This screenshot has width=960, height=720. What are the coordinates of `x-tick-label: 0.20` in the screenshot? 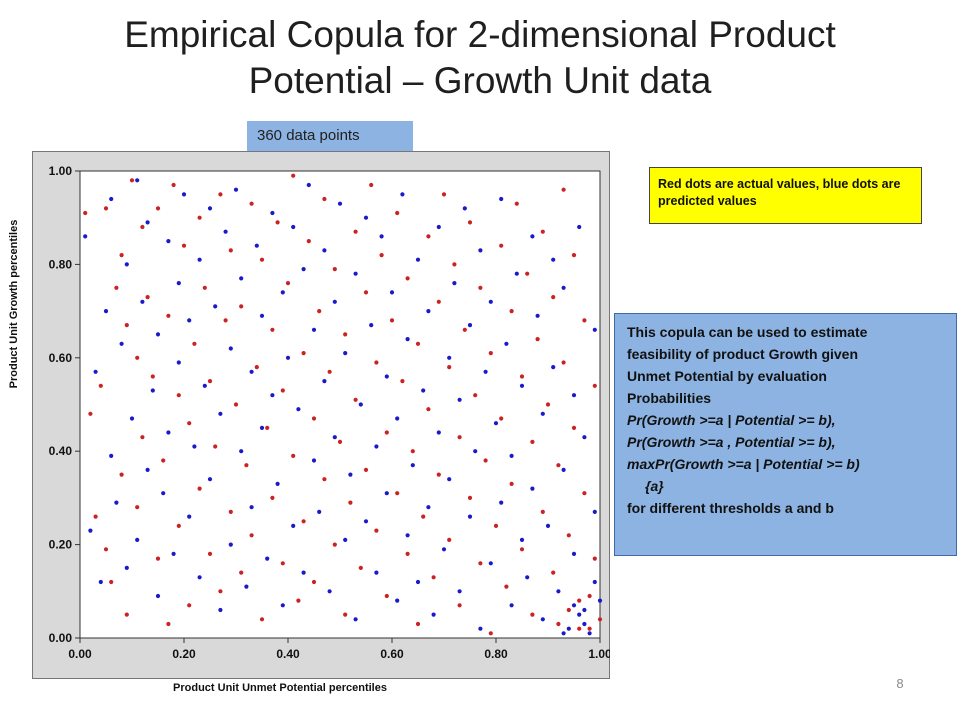 It's located at (184, 654).